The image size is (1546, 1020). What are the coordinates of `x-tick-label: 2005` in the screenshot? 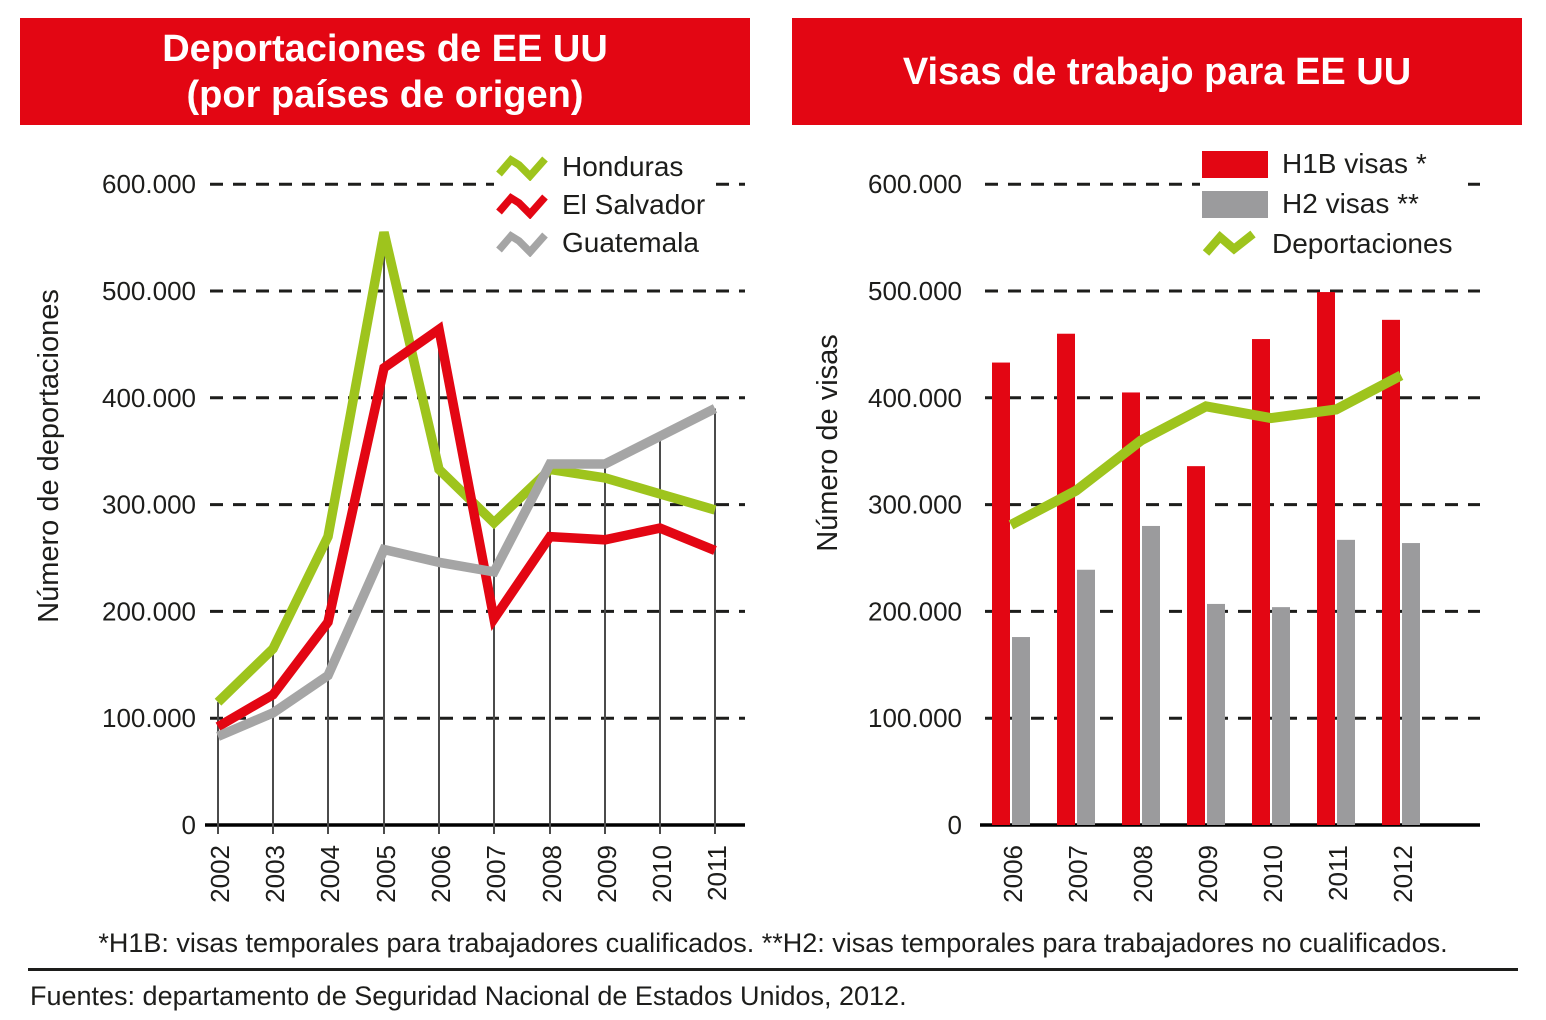 It's located at (386, 874).